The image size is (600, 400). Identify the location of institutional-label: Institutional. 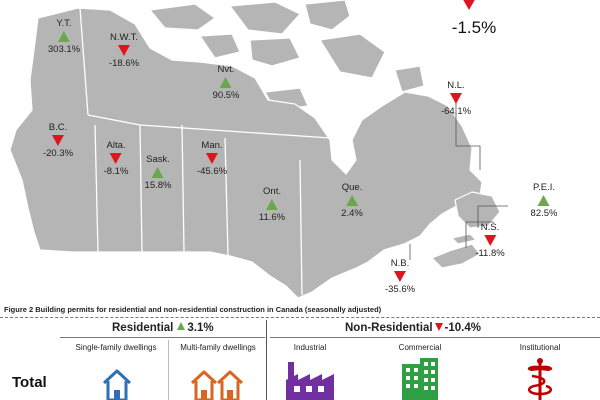
(540, 347).